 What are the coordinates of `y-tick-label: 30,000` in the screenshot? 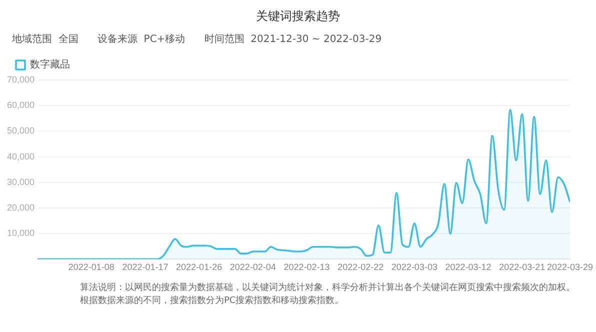 It's located at (20, 181).